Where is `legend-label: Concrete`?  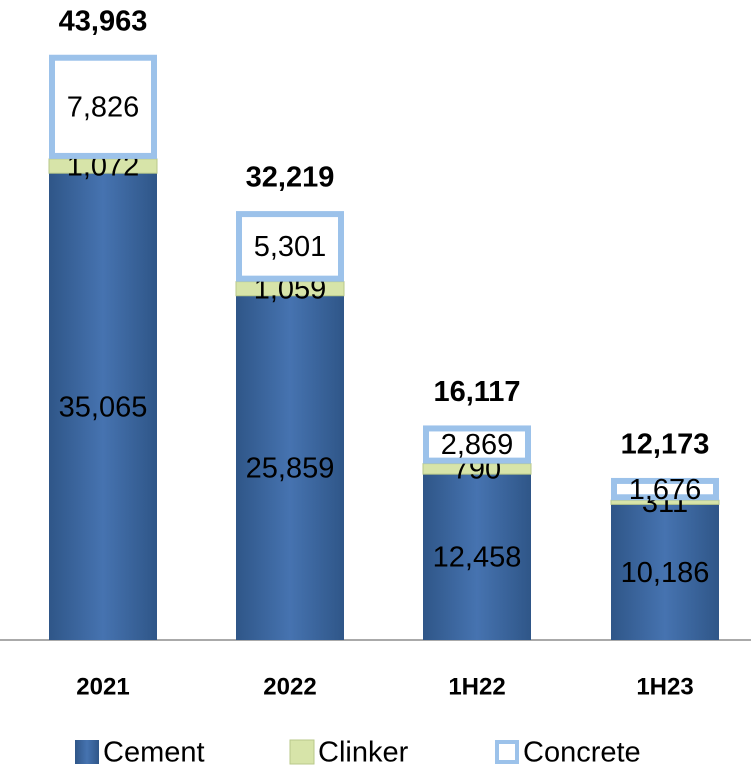 legend-label: Concrete is located at coordinates (582, 751).